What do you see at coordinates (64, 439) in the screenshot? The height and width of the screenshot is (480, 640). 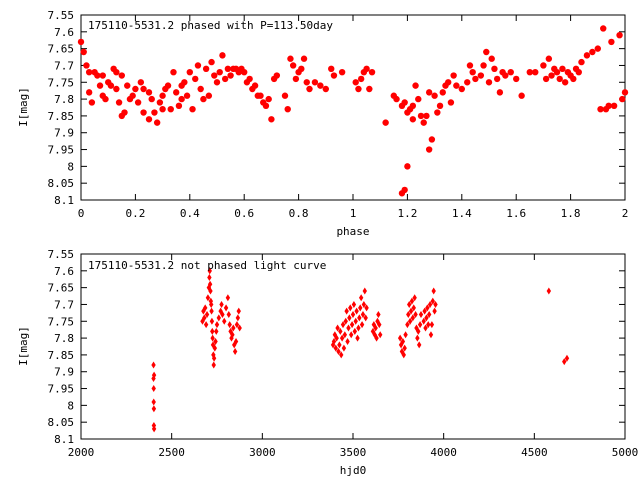 I see `y-tick-label: 8.1` at bounding box center [64, 439].